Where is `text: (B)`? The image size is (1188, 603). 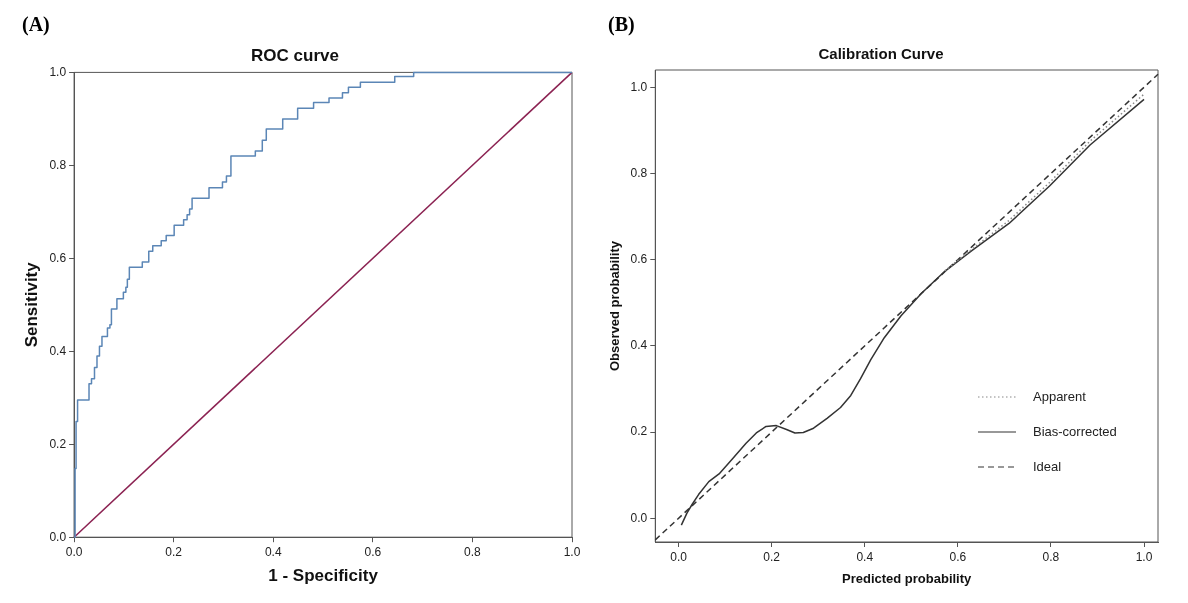 text: (B) is located at coordinates (621, 25).